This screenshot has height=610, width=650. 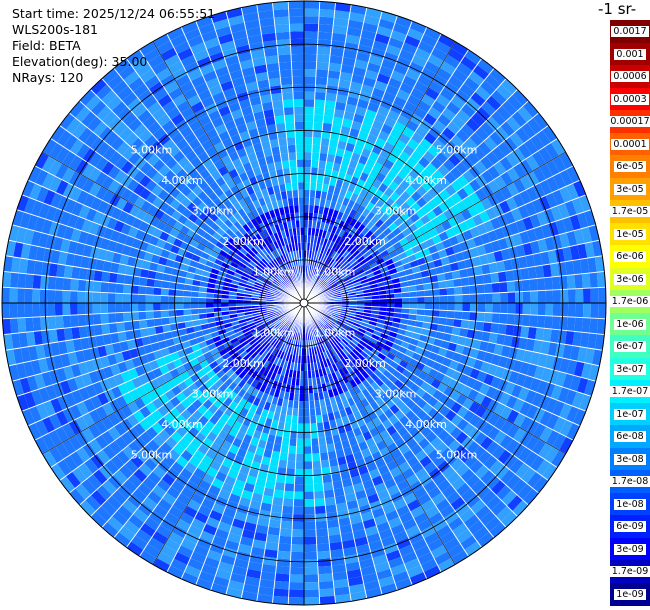 I want to click on range-ring-label: 4.00km, so click(x=182, y=424).